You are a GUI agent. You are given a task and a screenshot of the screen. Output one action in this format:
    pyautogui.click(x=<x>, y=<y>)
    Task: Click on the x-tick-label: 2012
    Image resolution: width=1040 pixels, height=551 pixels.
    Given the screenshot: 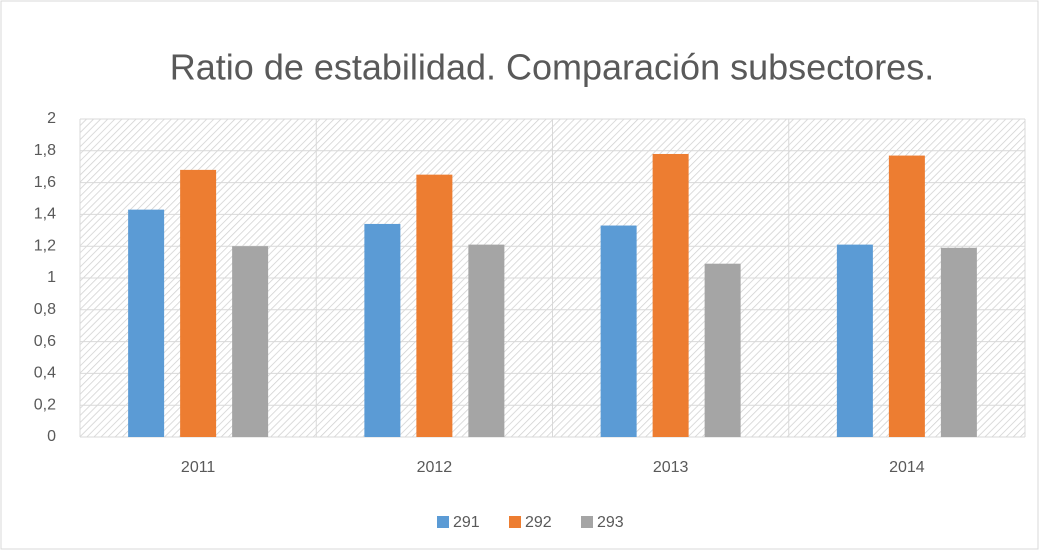 What is the action you would take?
    pyautogui.click(x=435, y=467)
    